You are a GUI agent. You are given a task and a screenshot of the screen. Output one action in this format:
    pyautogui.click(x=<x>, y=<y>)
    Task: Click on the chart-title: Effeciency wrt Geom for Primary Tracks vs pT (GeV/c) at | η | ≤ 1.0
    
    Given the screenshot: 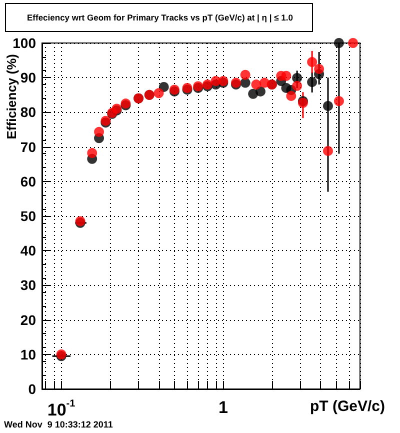 What is the action you would take?
    pyautogui.click(x=160, y=17)
    